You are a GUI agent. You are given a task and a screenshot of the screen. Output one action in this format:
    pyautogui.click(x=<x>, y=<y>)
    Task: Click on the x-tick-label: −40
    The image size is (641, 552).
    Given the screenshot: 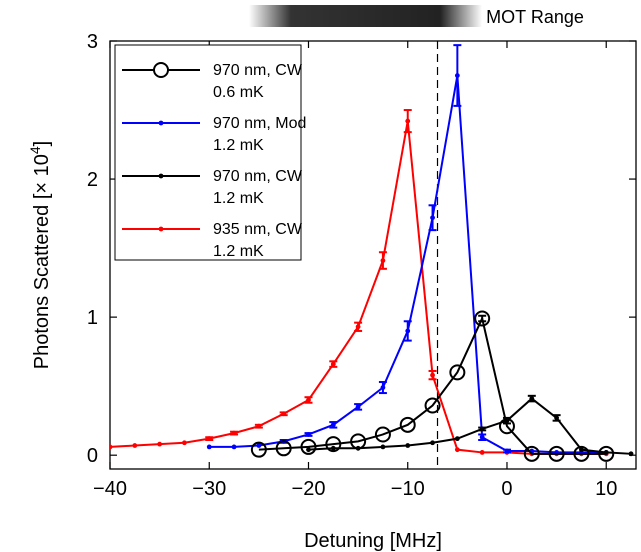 What is the action you would take?
    pyautogui.click(x=110, y=489)
    